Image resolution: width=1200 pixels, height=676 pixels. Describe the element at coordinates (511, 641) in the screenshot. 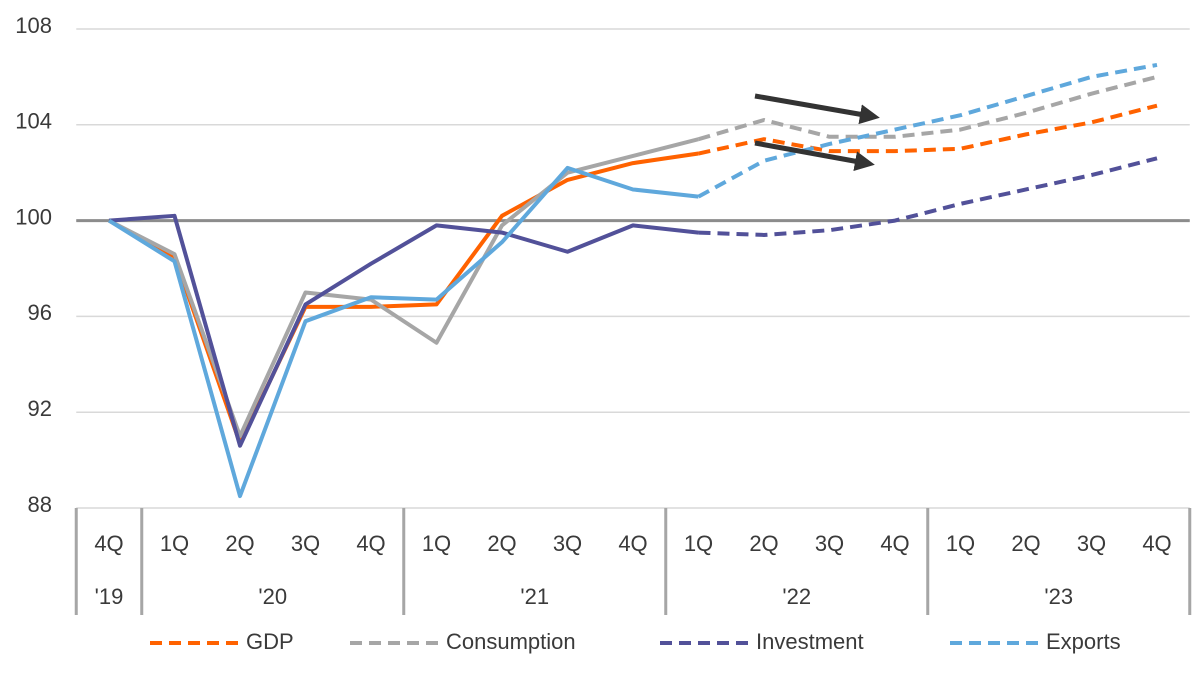

I see `legend-label: Consumption` at that location.